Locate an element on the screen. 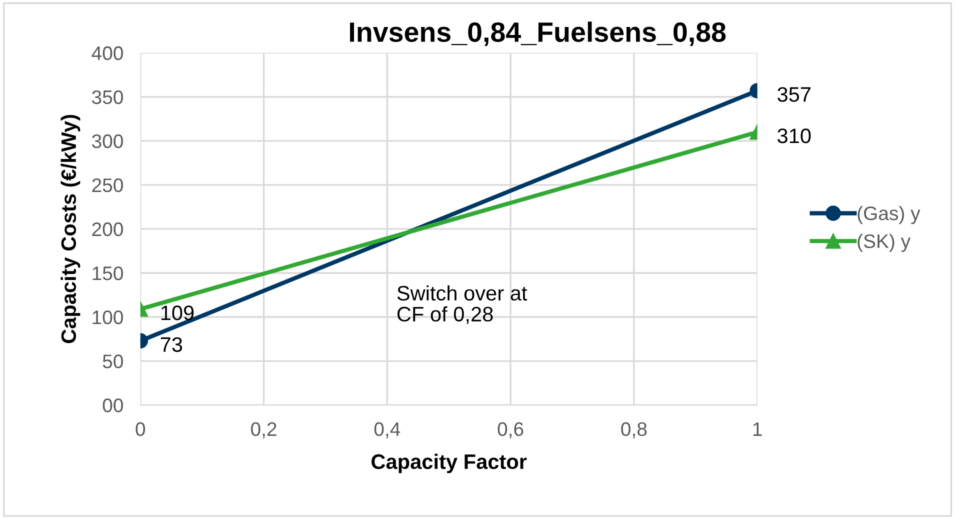  y-tick-label: 150 is located at coordinates (107, 273).